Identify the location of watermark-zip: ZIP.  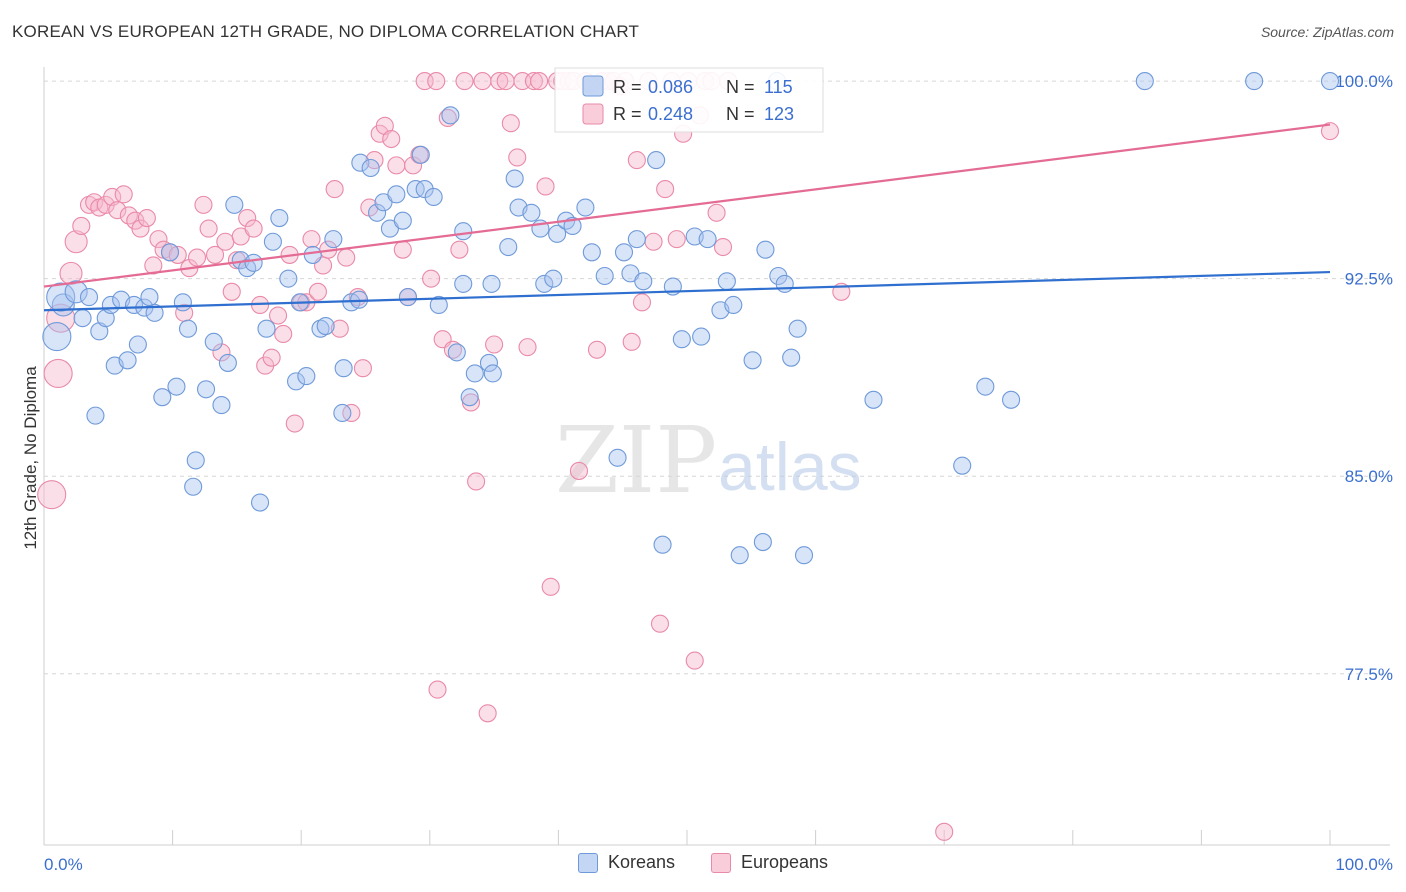
(636, 460).